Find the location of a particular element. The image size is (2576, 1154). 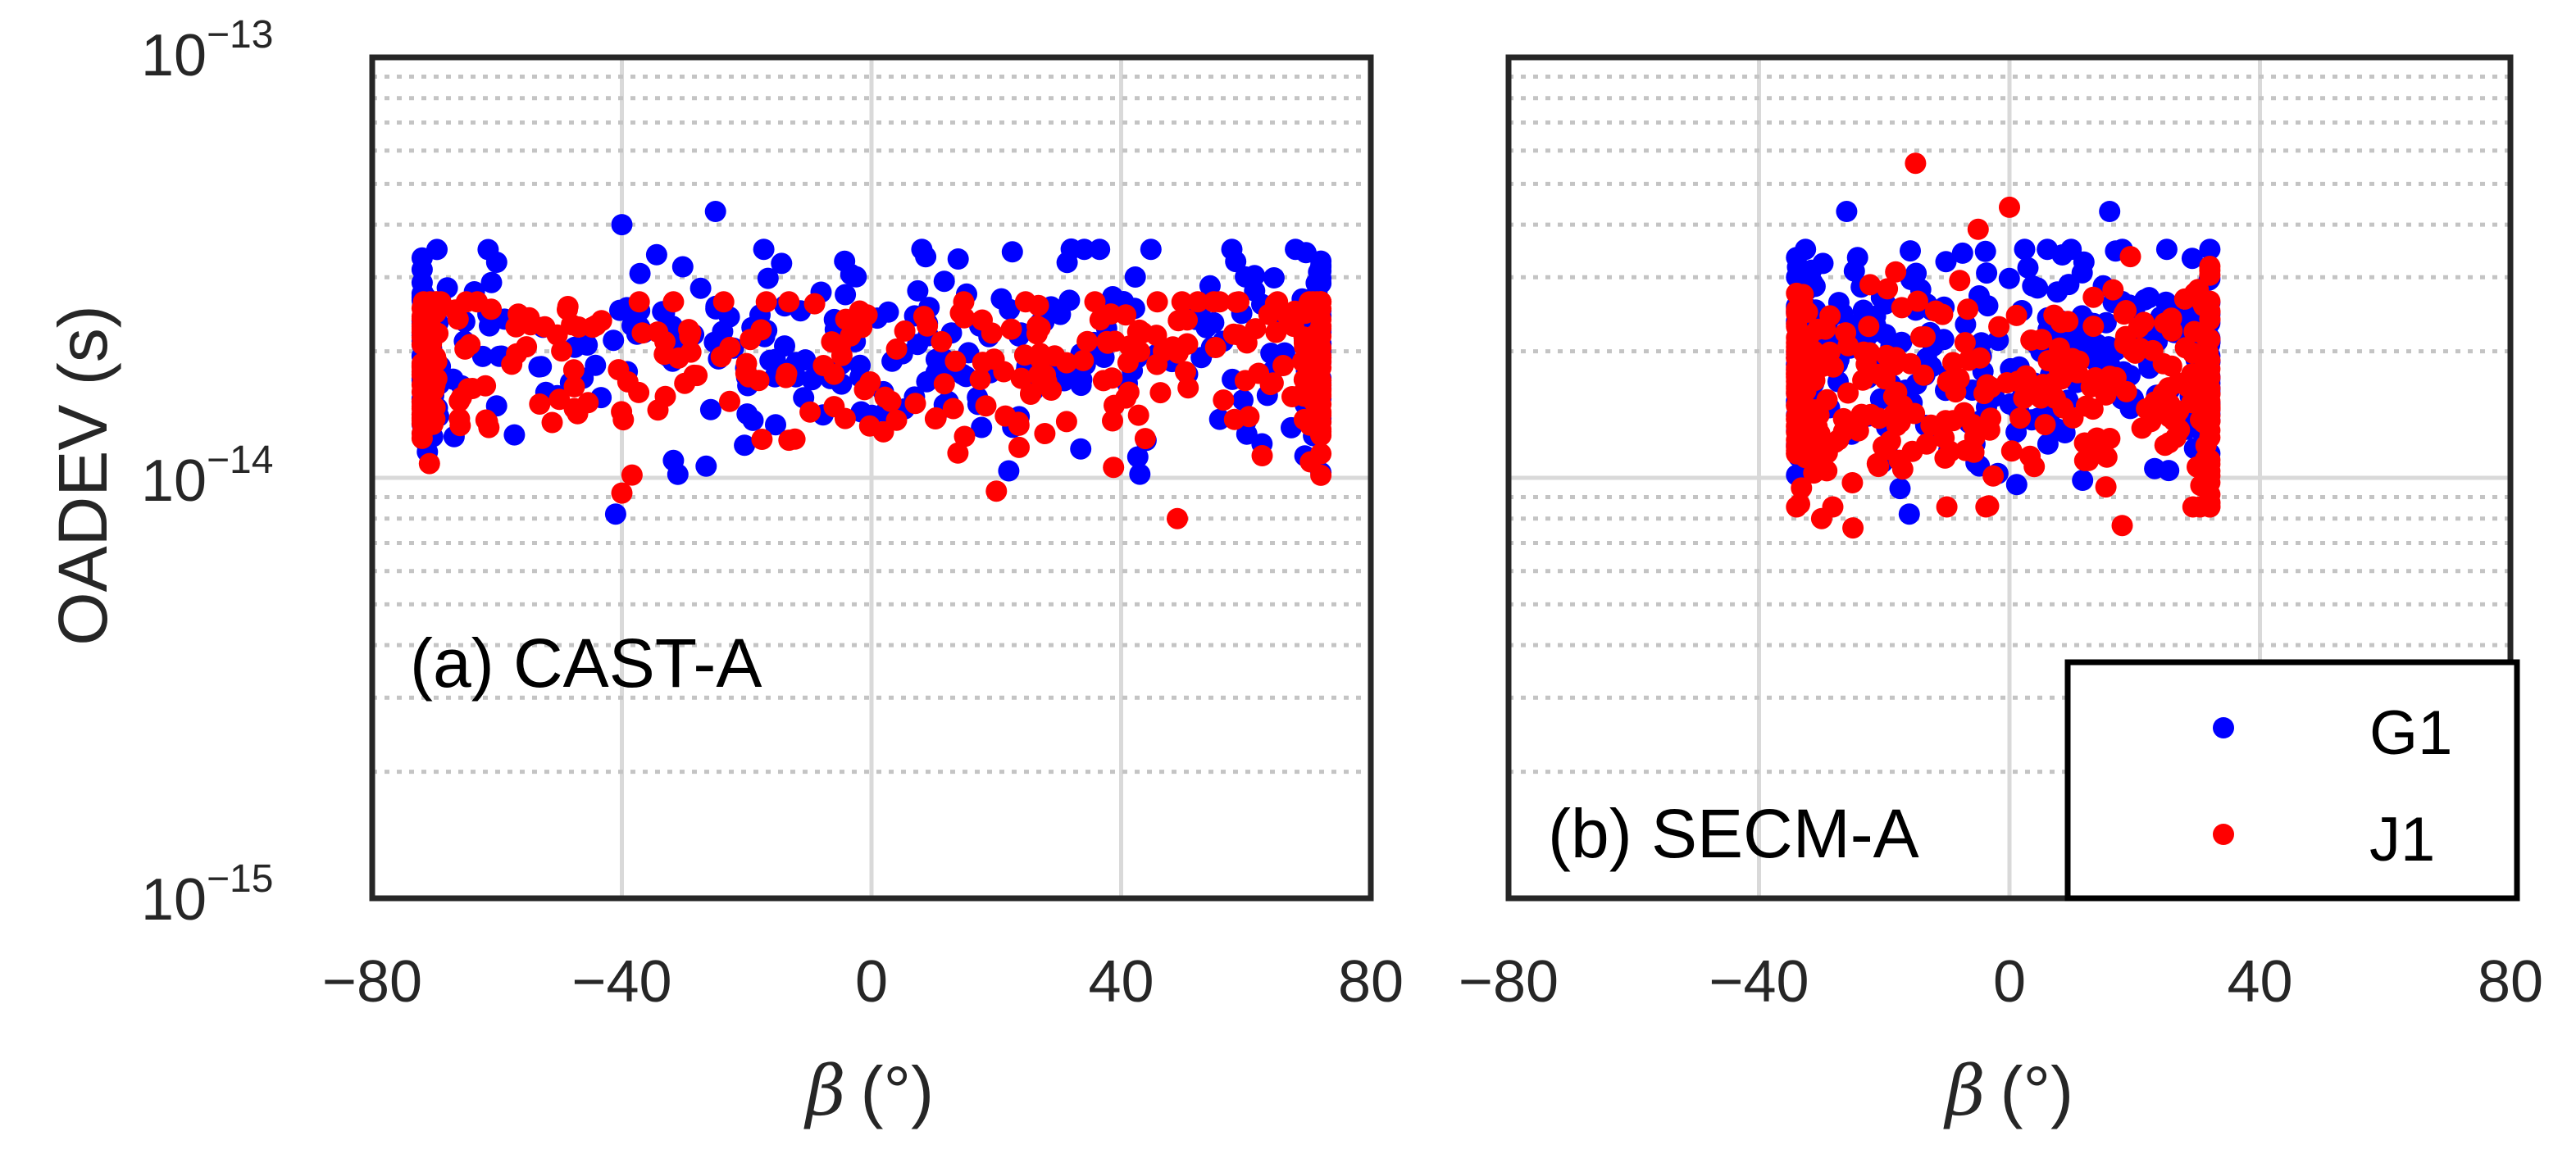

panel-b-label: (b) SECM-A is located at coordinates (1734, 833).